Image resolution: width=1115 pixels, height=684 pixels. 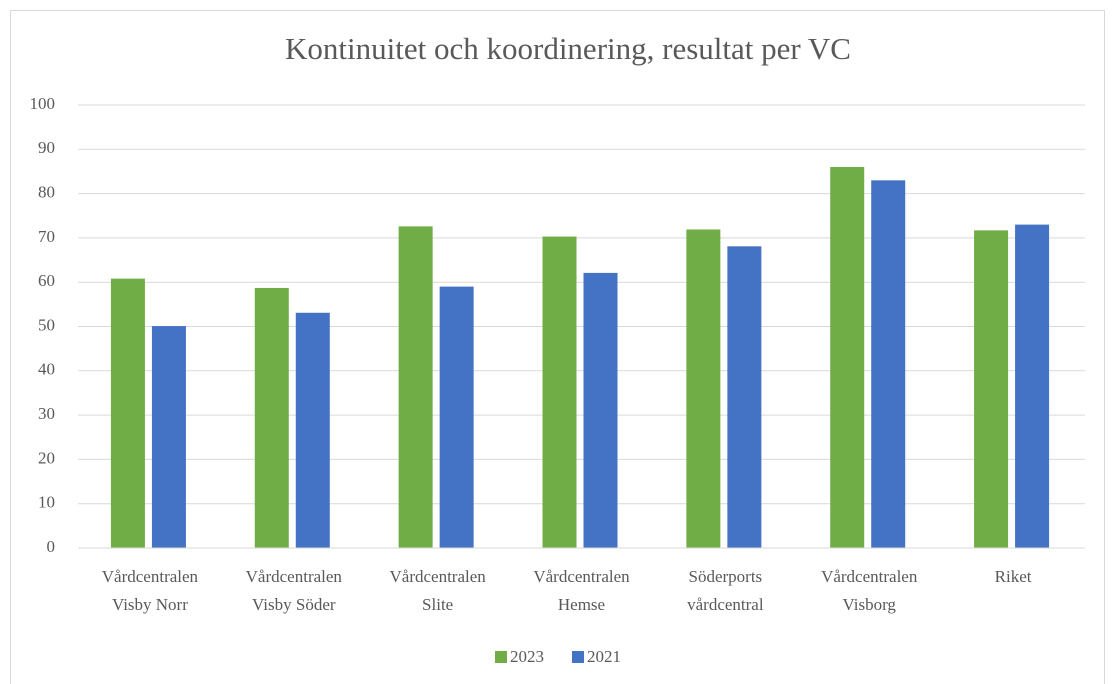 I want to click on y-tick-label: 50, so click(x=46, y=324).